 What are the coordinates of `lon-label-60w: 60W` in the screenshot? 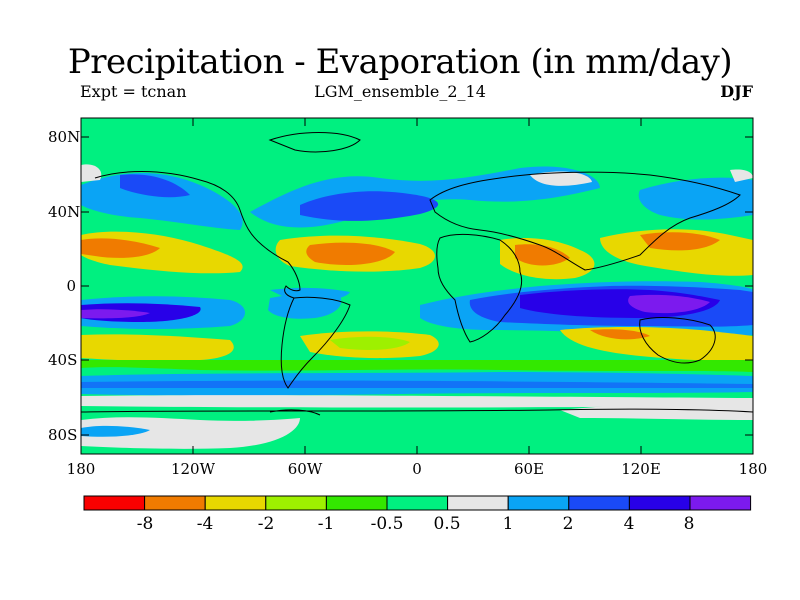 It's located at (305, 469).